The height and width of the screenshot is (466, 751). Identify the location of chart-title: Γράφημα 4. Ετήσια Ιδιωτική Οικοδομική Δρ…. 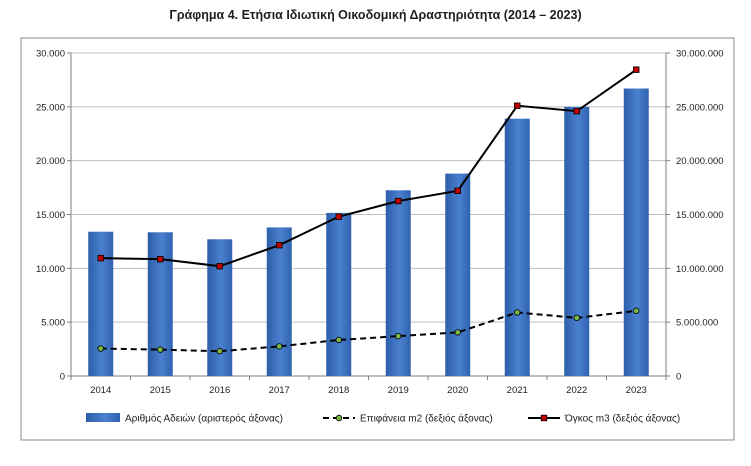
(375, 15).